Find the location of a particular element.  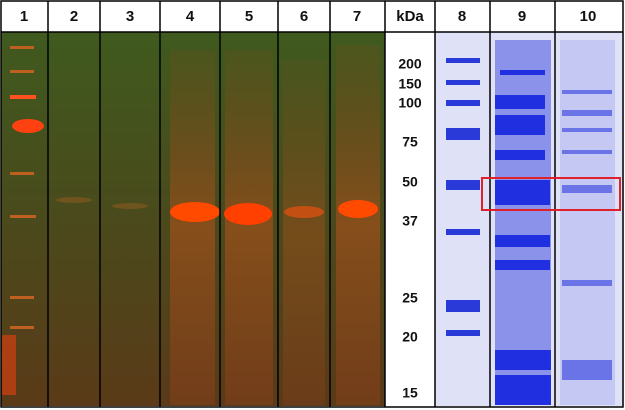

lane-label: 10 is located at coordinates (588, 16).